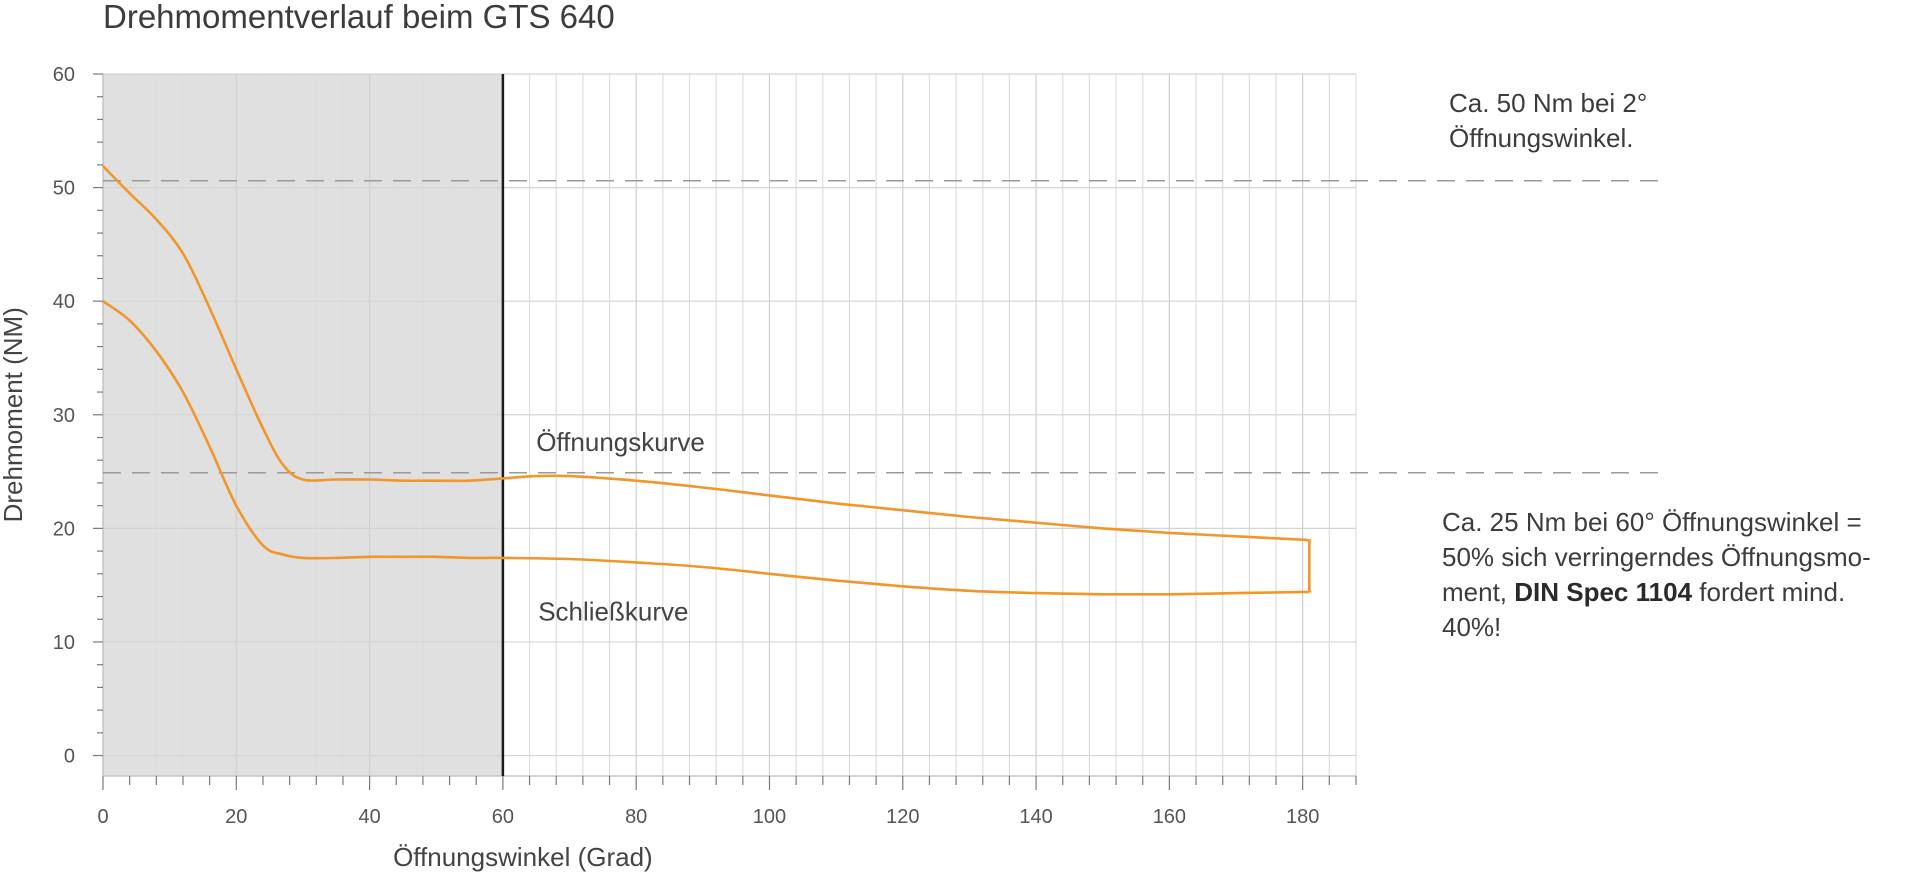  I want to click on y-tick-label: 40, so click(64, 302).